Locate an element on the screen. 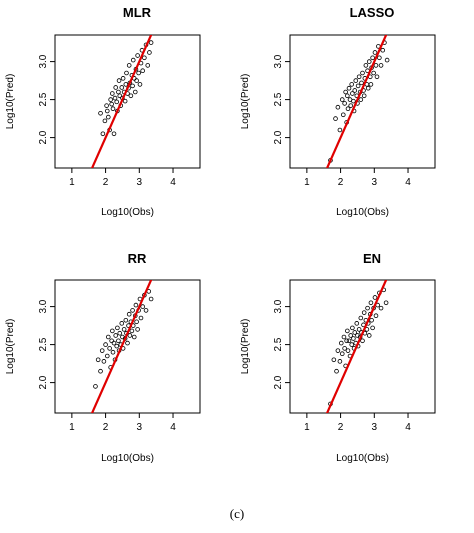 The height and width of the screenshot is (533, 474). chart-title: LASSO is located at coordinates (372, 12).